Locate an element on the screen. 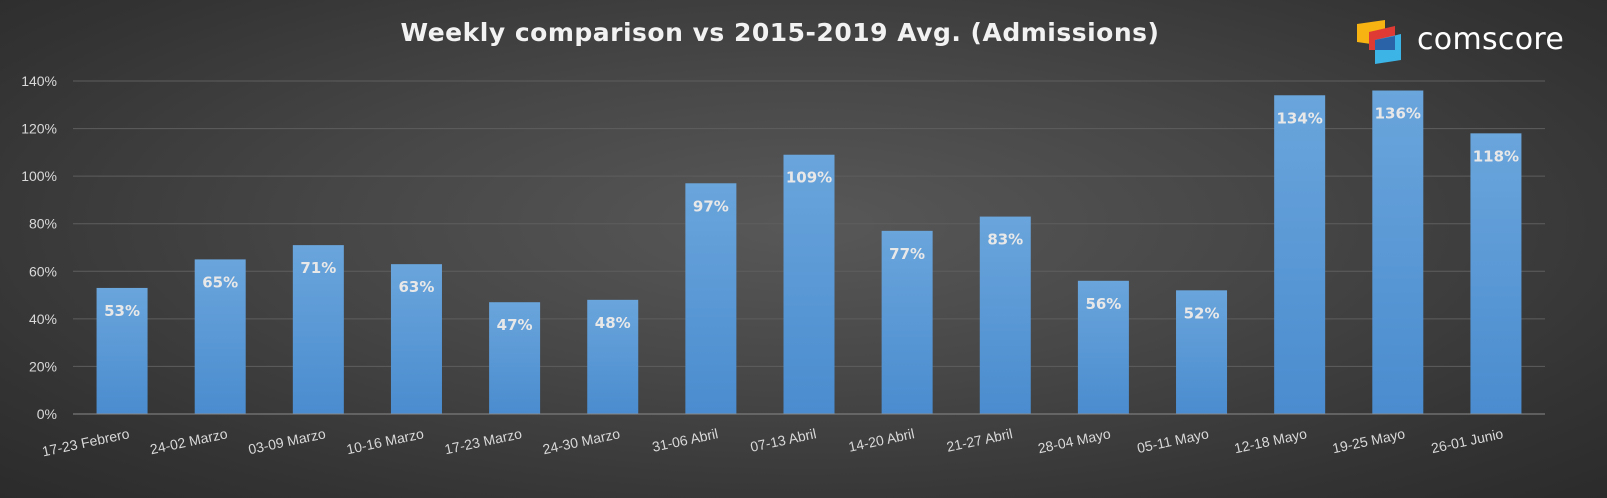  x-tick-label: 31-06 Abril is located at coordinates (685, 440).